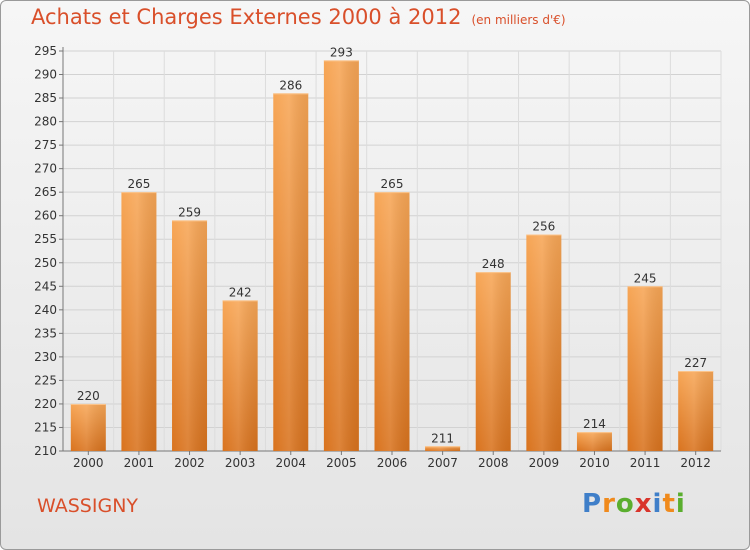 This screenshot has width=750, height=550. What do you see at coordinates (609, 504) in the screenshot?
I see `logo-letter: r` at bounding box center [609, 504].